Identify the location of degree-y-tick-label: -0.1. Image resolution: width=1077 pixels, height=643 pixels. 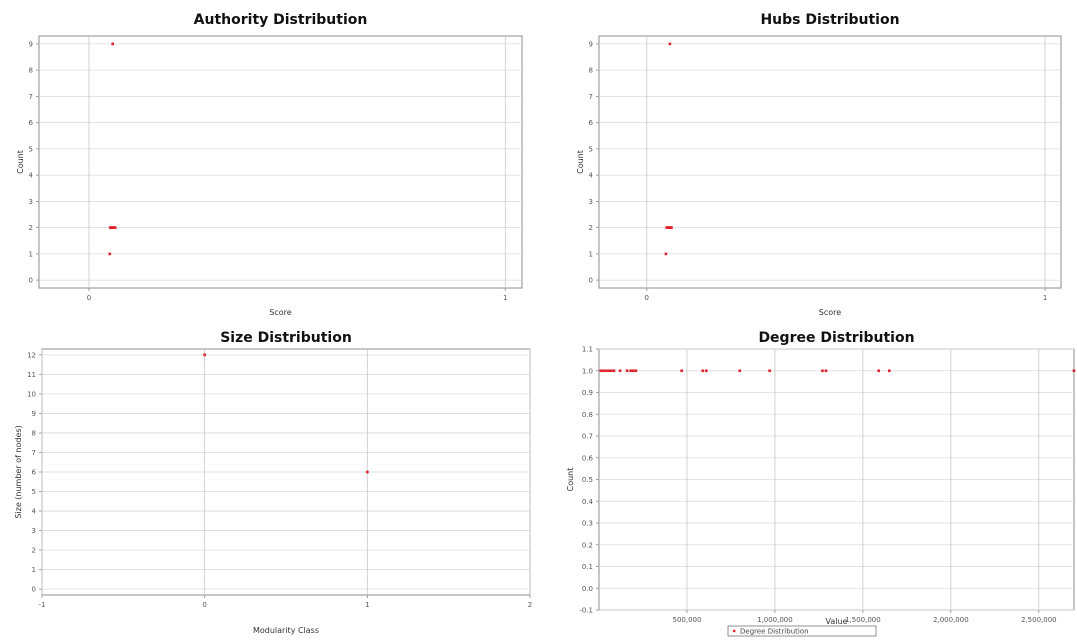
(586, 611).